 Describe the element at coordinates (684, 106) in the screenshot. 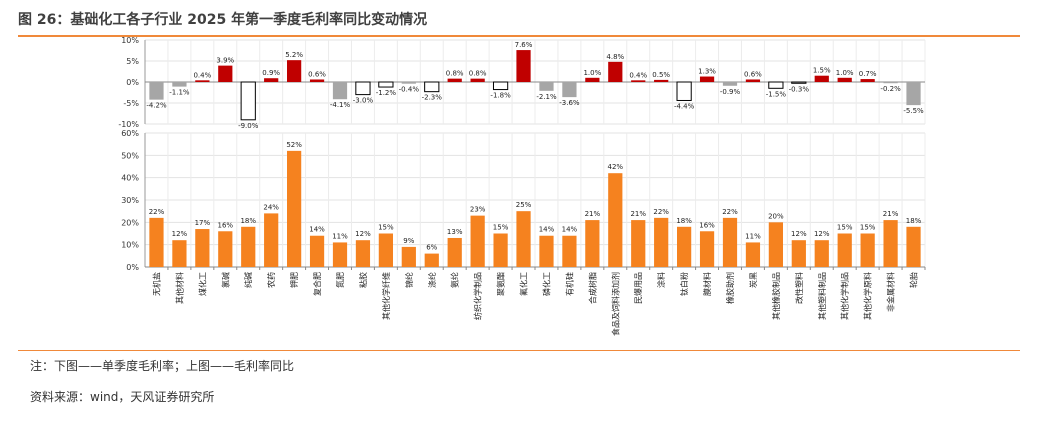

I see `data-label: -4.4%` at that location.